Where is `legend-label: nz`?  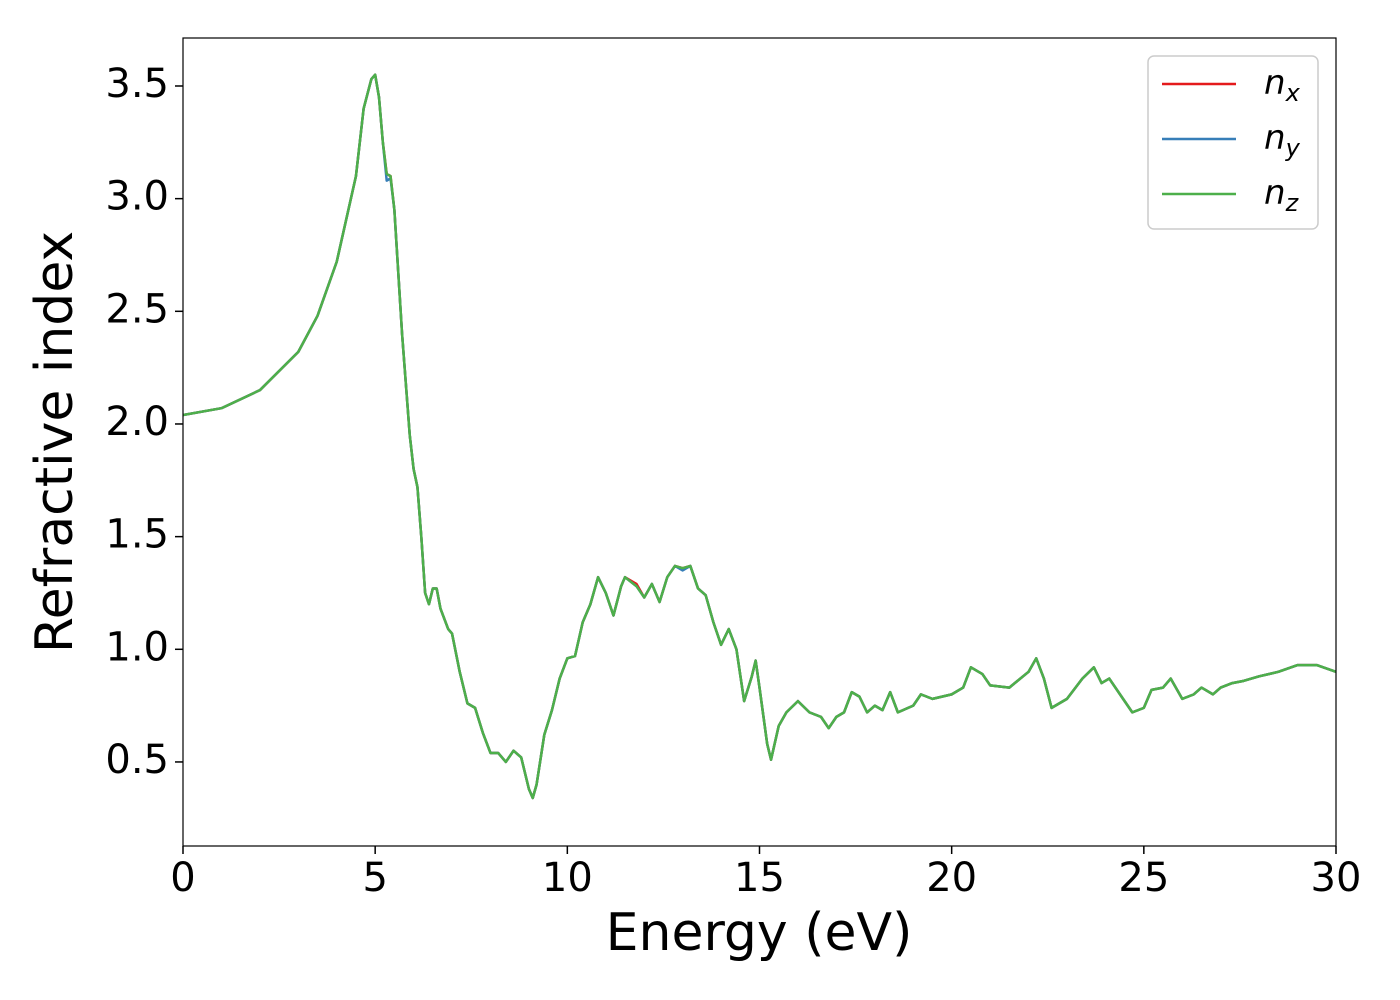 legend-label: nz is located at coordinates (1282, 195).